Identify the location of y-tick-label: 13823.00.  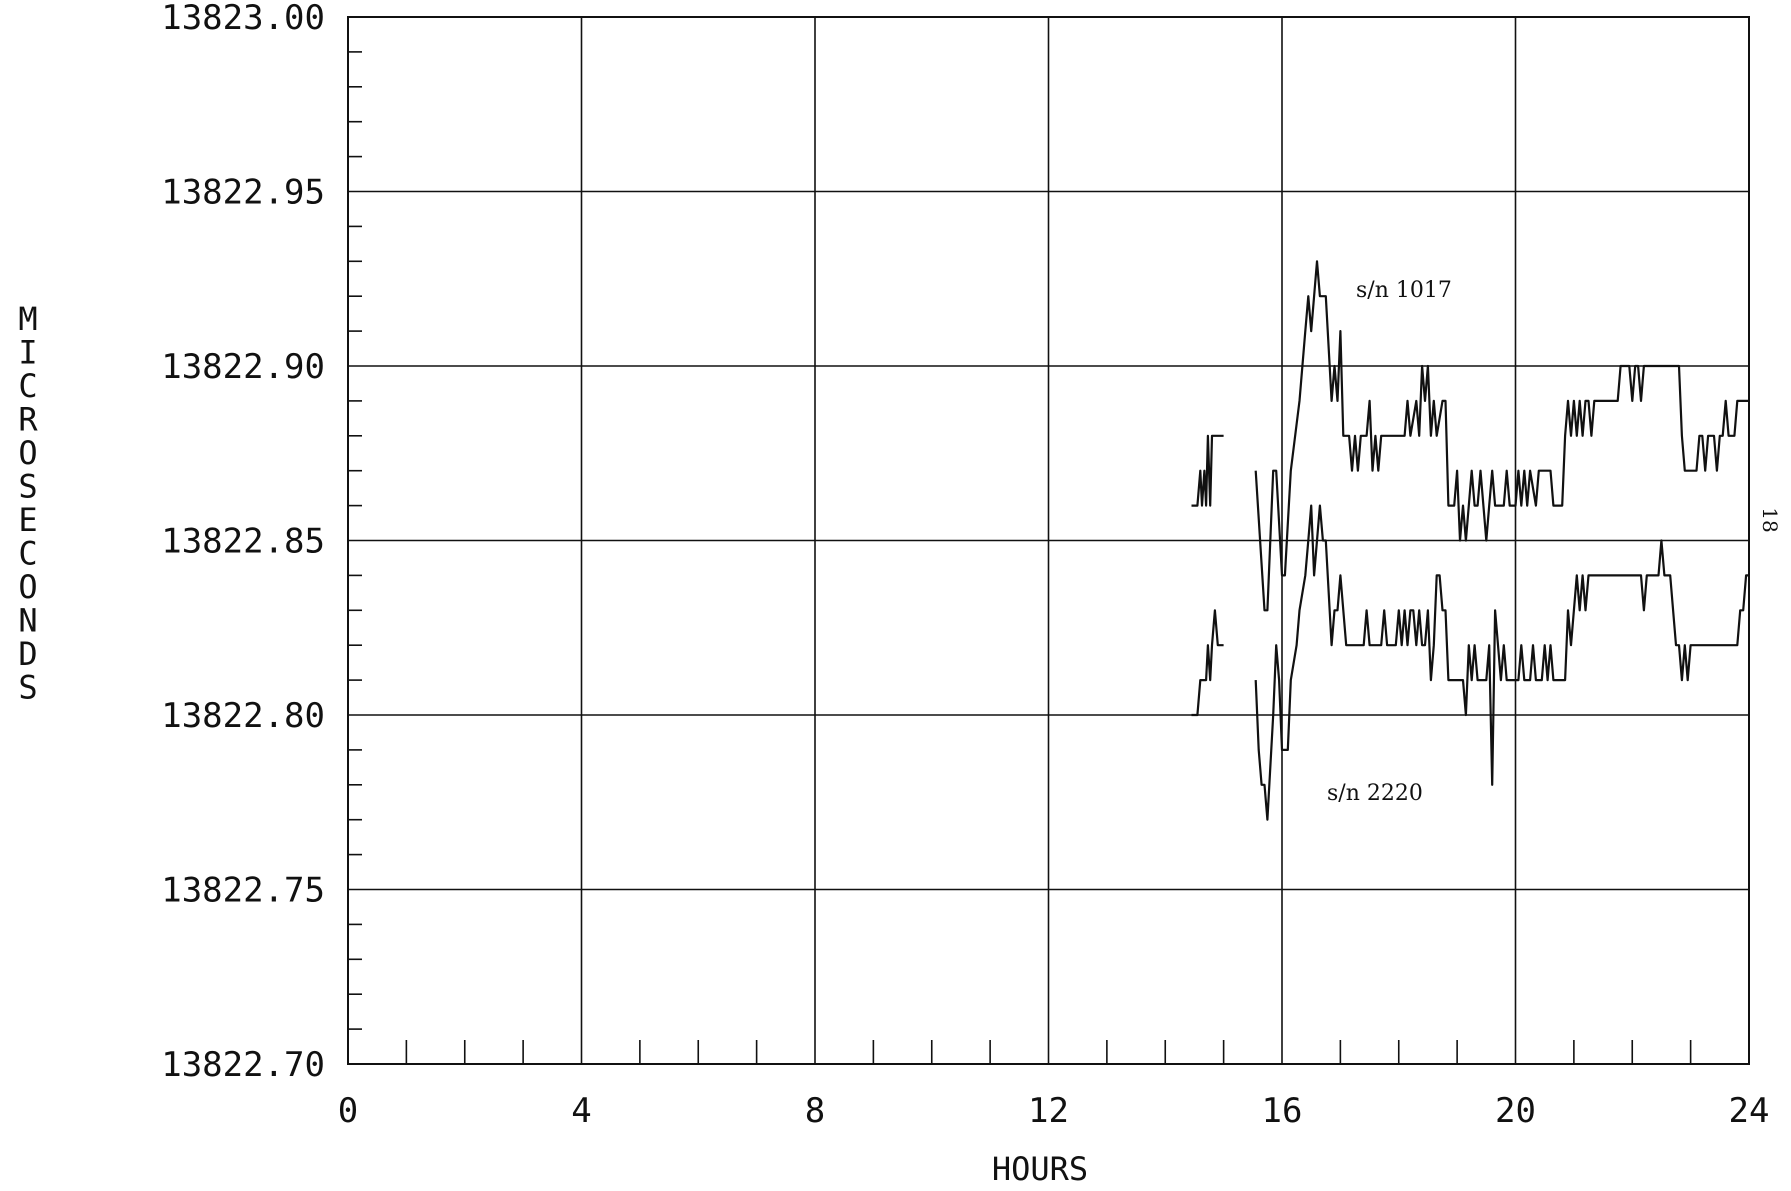
(243, 19).